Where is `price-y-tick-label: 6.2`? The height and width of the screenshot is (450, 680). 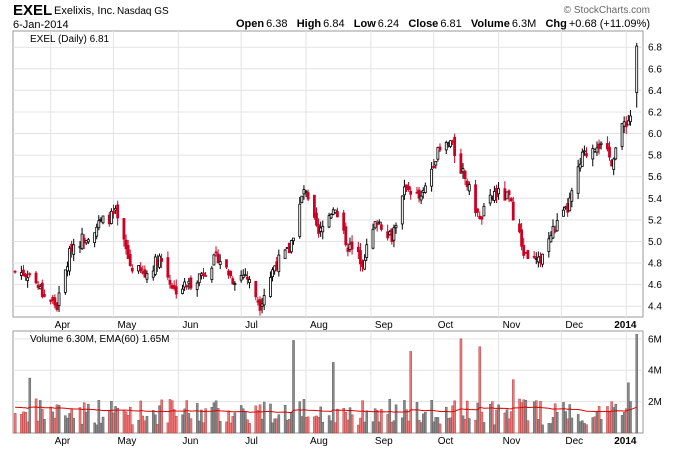 price-y-tick-label: 6.2 is located at coordinates (655, 112).